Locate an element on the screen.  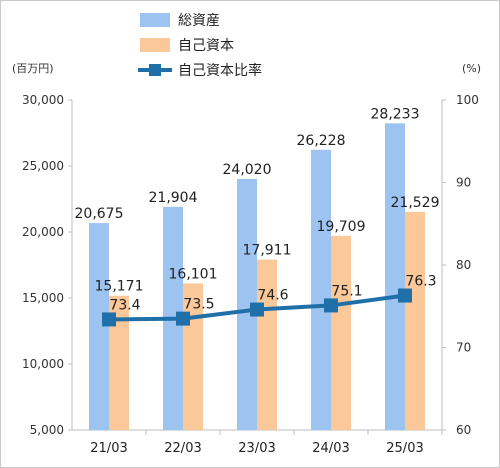
legend-label-equity-ratio: 自己資本比率 is located at coordinates (220, 70).